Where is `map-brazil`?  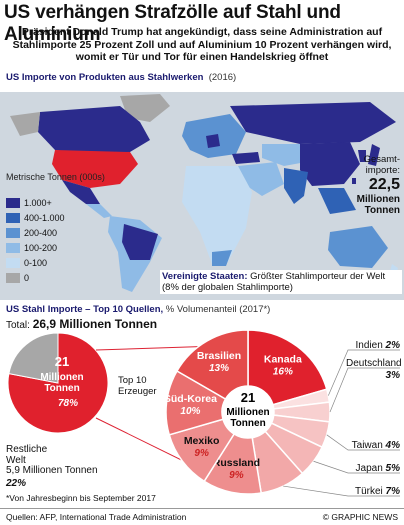 map-brazil is located at coordinates (140, 242).